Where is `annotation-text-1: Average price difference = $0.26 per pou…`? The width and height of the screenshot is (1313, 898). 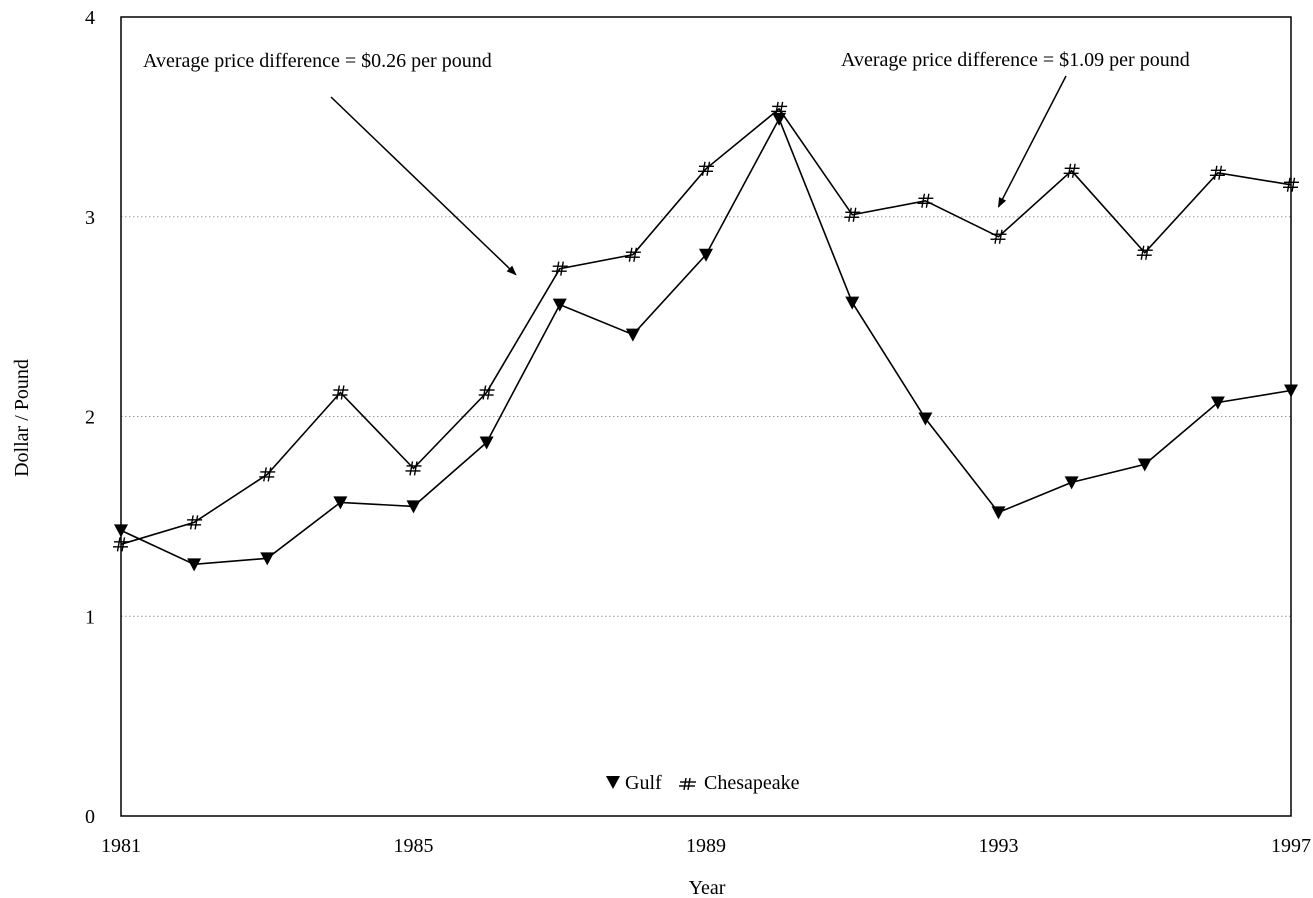 annotation-text-1: Average price difference = $0.26 per pou… is located at coordinates (317, 61).